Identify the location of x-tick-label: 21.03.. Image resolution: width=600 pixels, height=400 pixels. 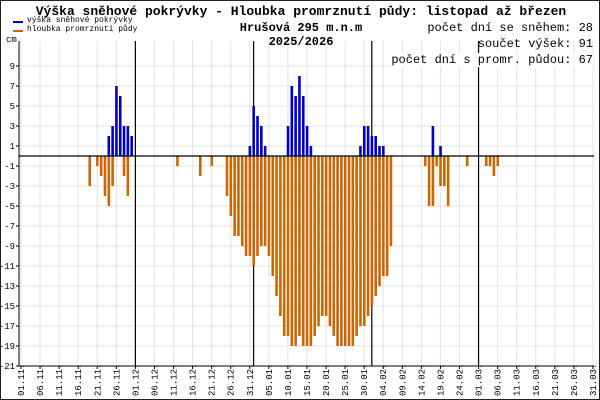
(556, 380).